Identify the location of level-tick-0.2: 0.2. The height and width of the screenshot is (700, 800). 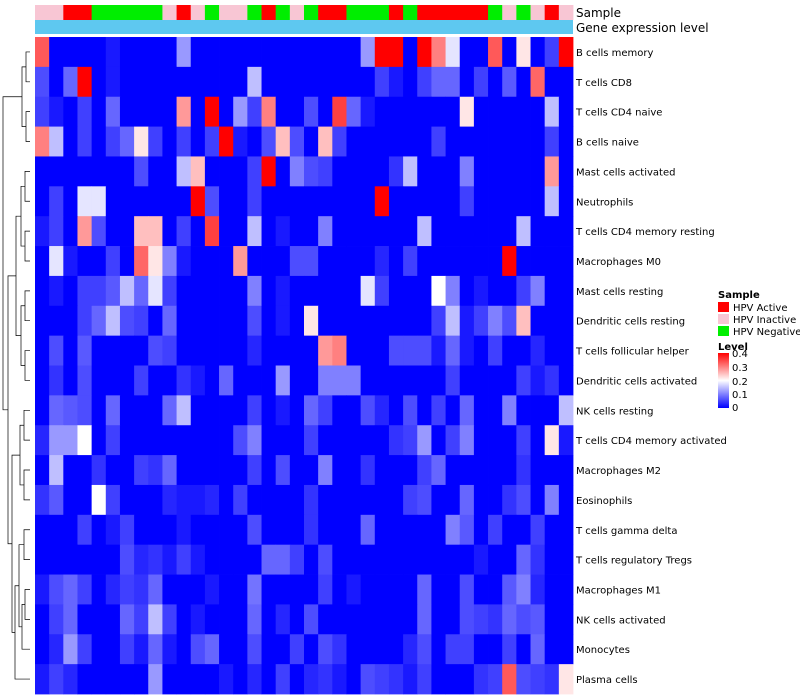
(740, 382).